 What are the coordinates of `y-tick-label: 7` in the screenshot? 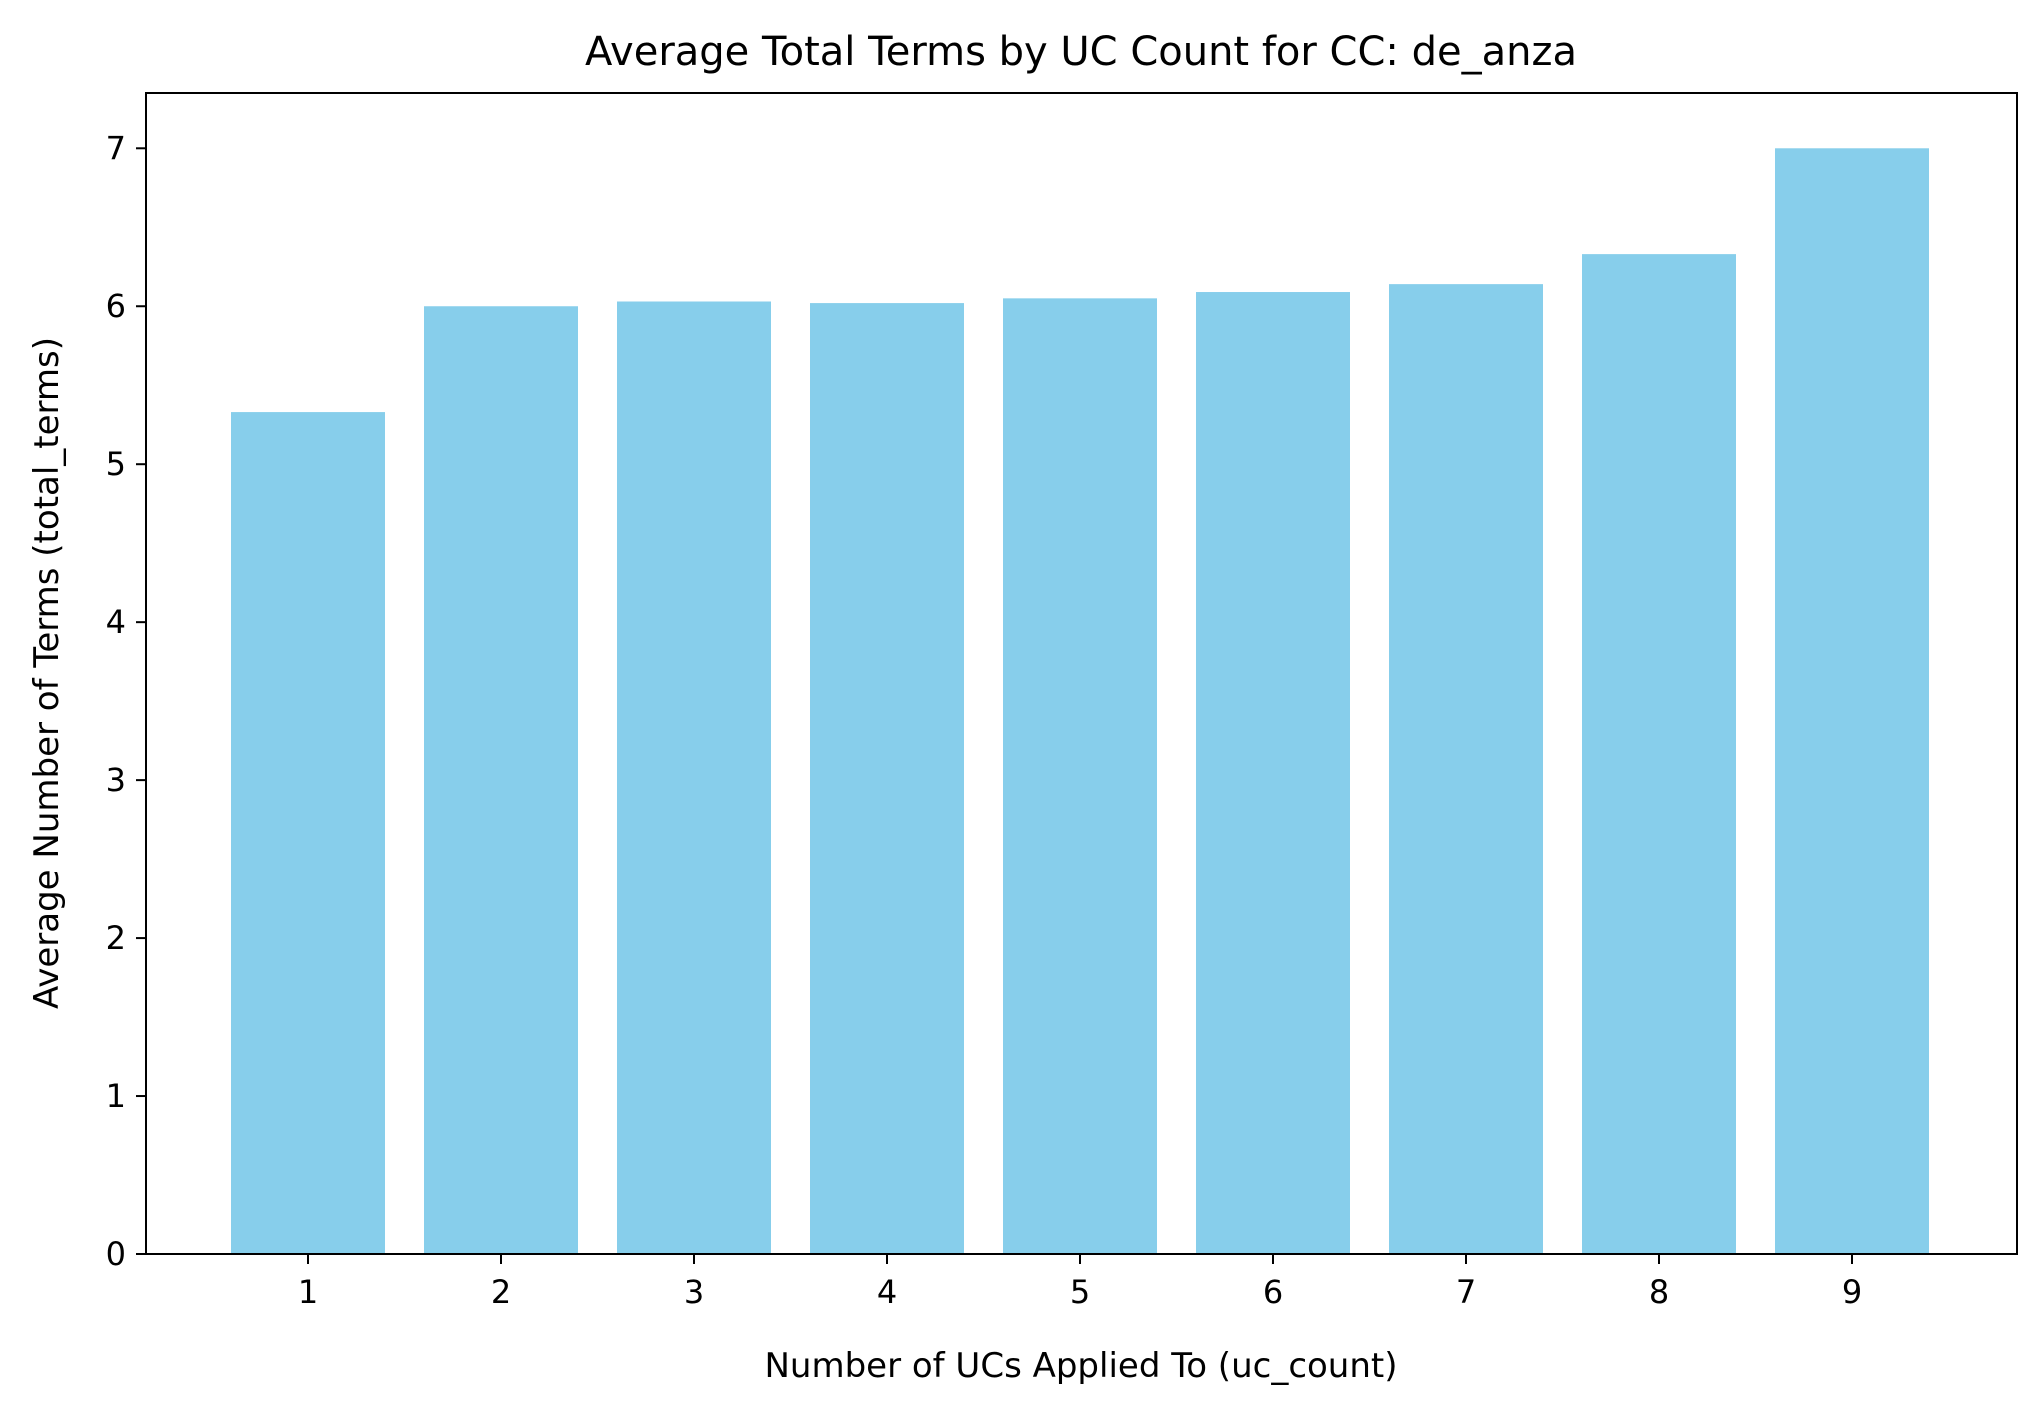 It's located at (116, 148).